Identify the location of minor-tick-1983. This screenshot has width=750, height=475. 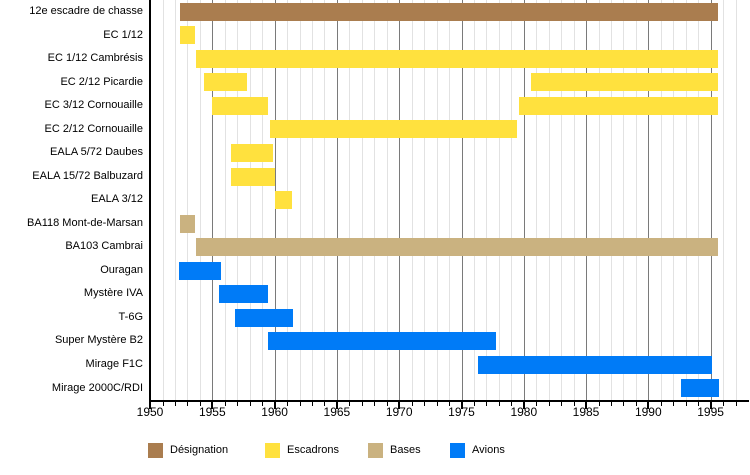
(562, 404).